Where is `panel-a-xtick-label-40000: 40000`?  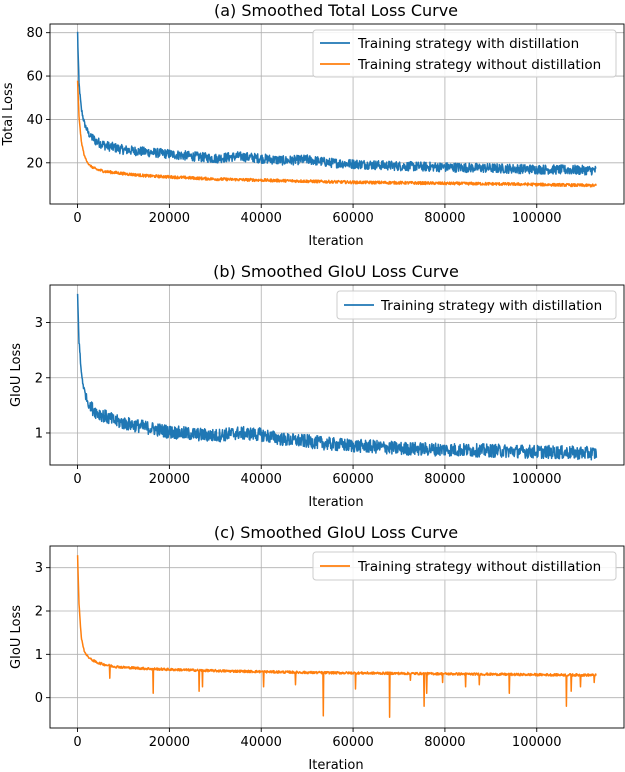 panel-a-xtick-label-40000: 40000 is located at coordinates (261, 218).